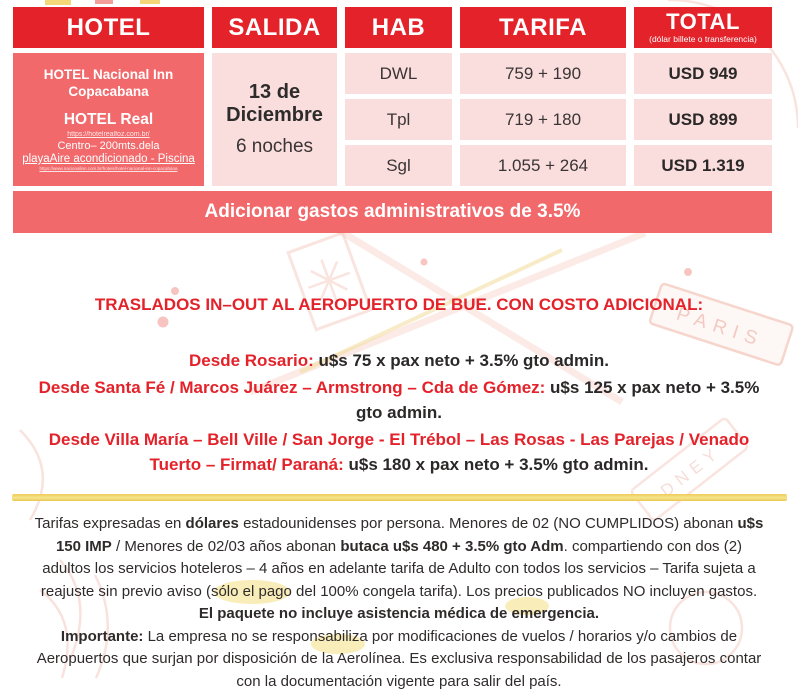 The height and width of the screenshot is (693, 798). I want to click on table-row-hab: Tpl, so click(398, 119).